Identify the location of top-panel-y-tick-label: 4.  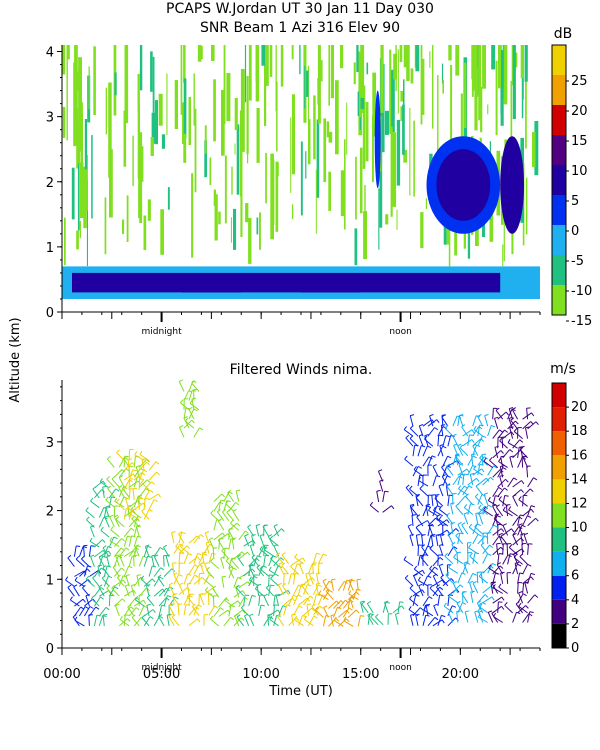
(50, 53).